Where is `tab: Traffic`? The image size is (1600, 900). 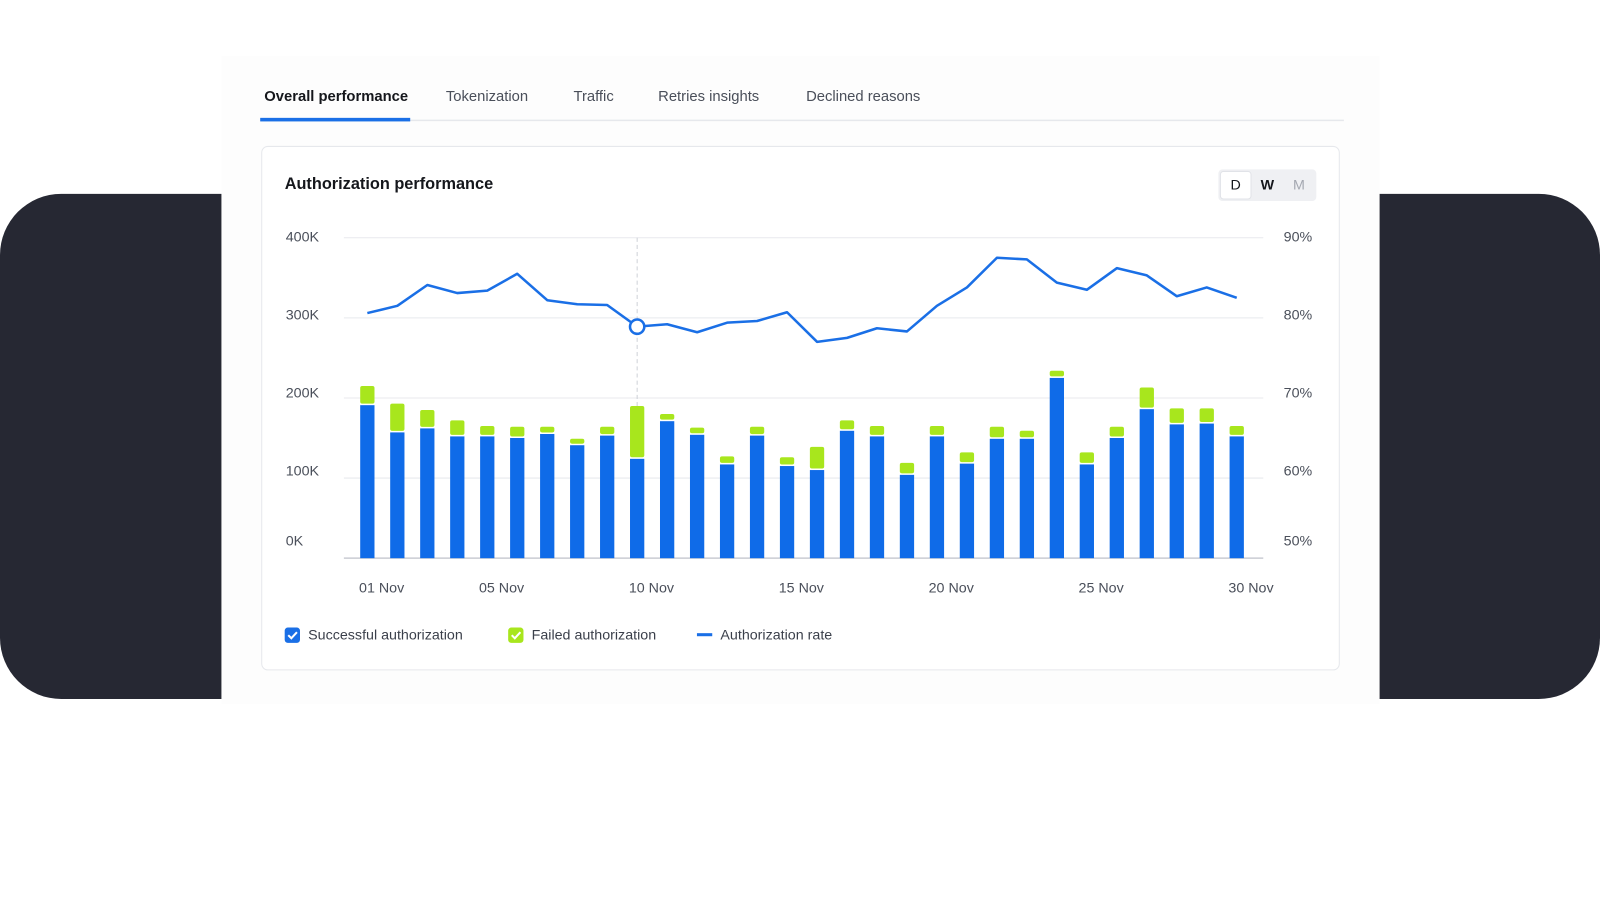
tab: Traffic is located at coordinates (593, 97).